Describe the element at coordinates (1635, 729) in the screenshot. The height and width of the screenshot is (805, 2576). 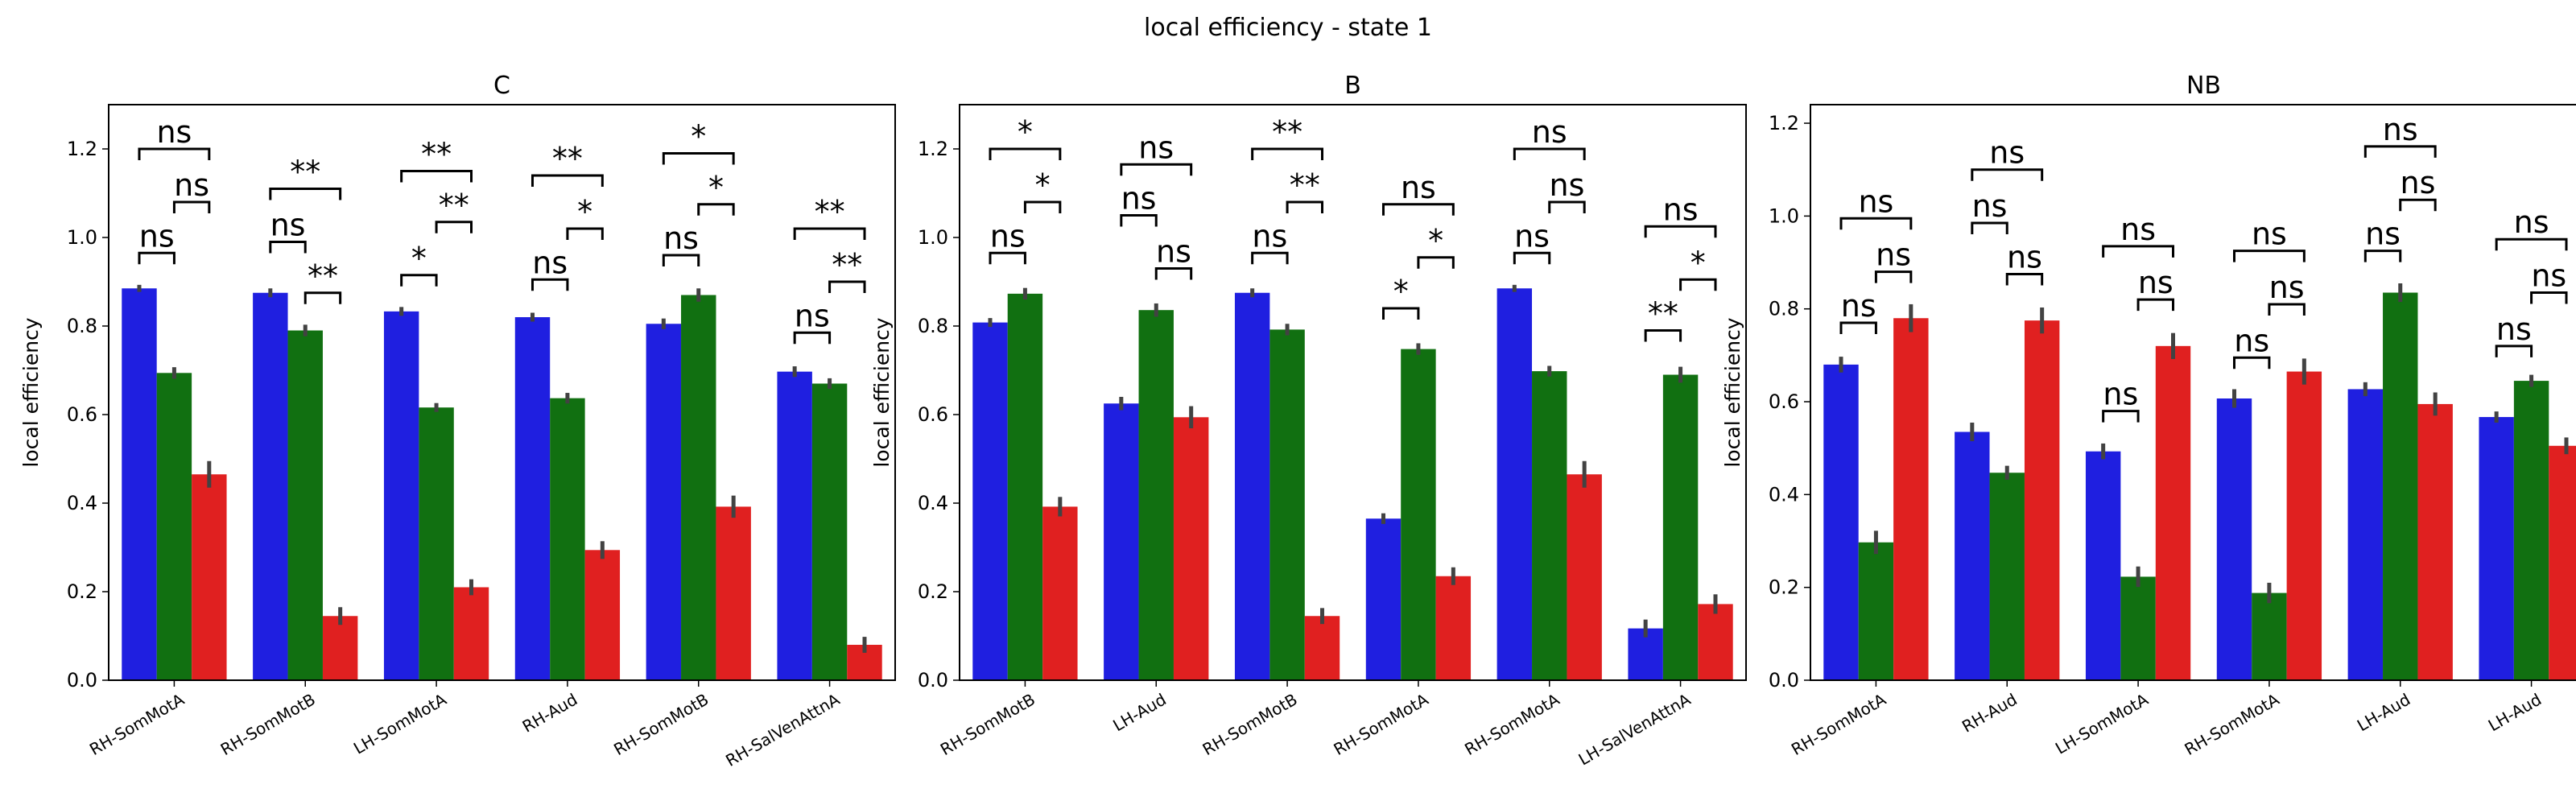
I see `x-tick-label: LH-SalVenAttnA` at that location.